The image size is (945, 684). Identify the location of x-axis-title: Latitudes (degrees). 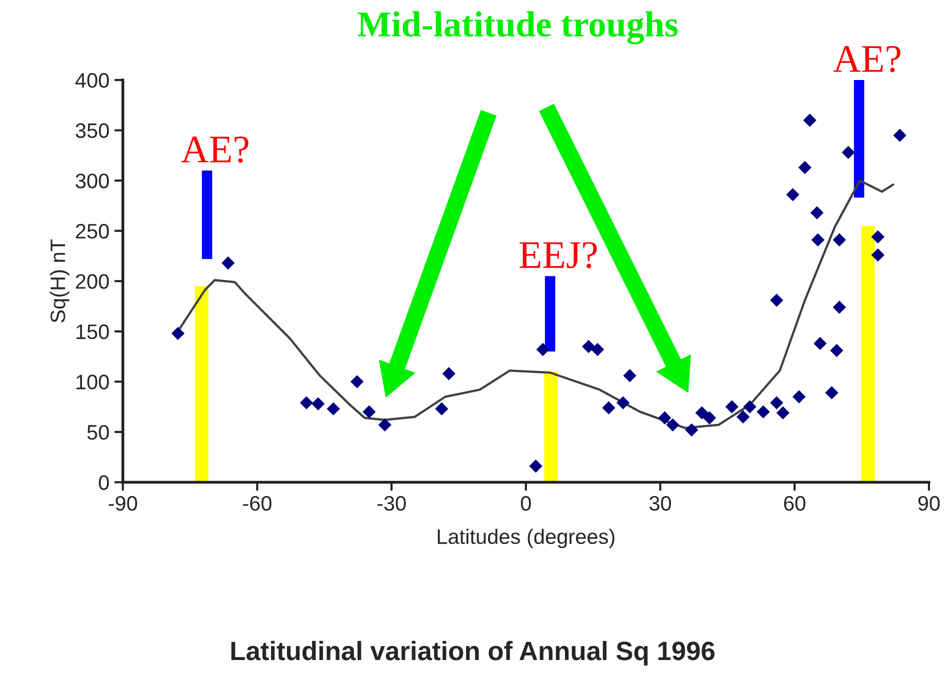
(526, 538).